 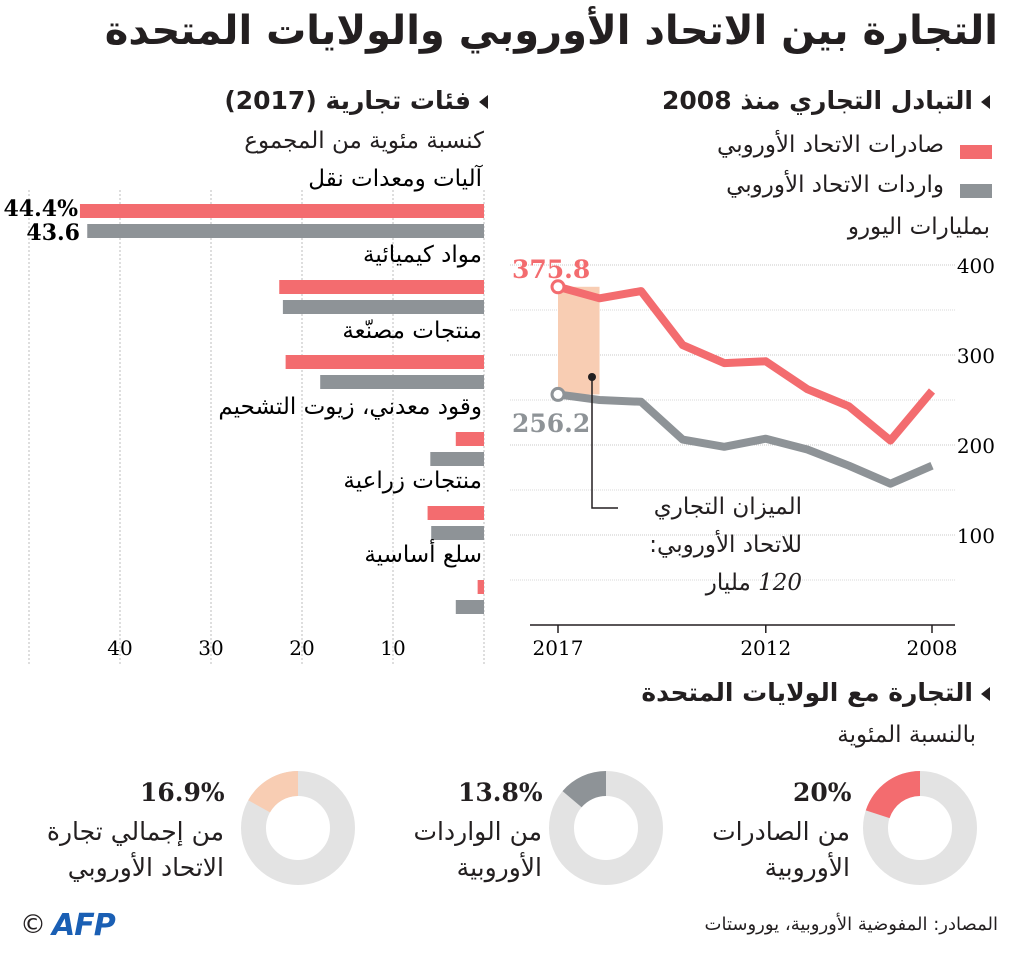 I want to click on unit-label: بمليارات اليورو, so click(x=918, y=227).